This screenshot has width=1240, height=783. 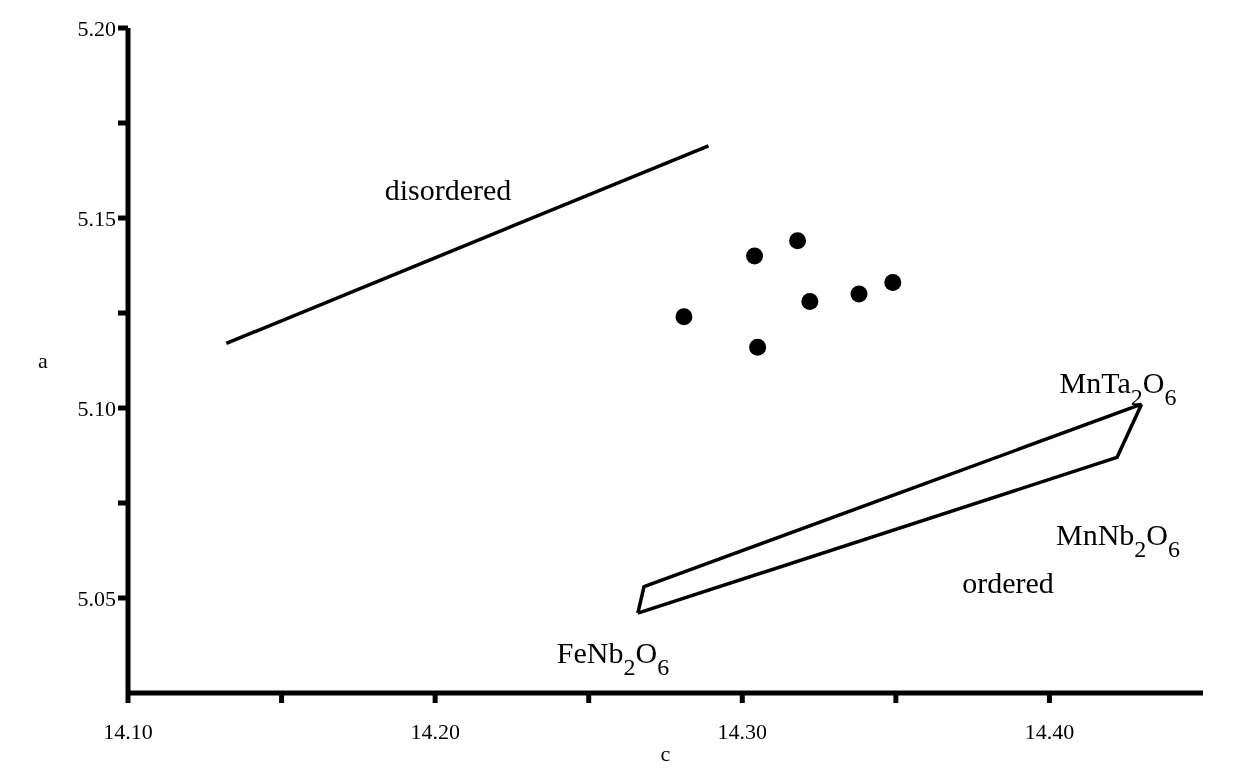 What do you see at coordinates (435, 731) in the screenshot?
I see `x-tick-label: 14.20` at bounding box center [435, 731].